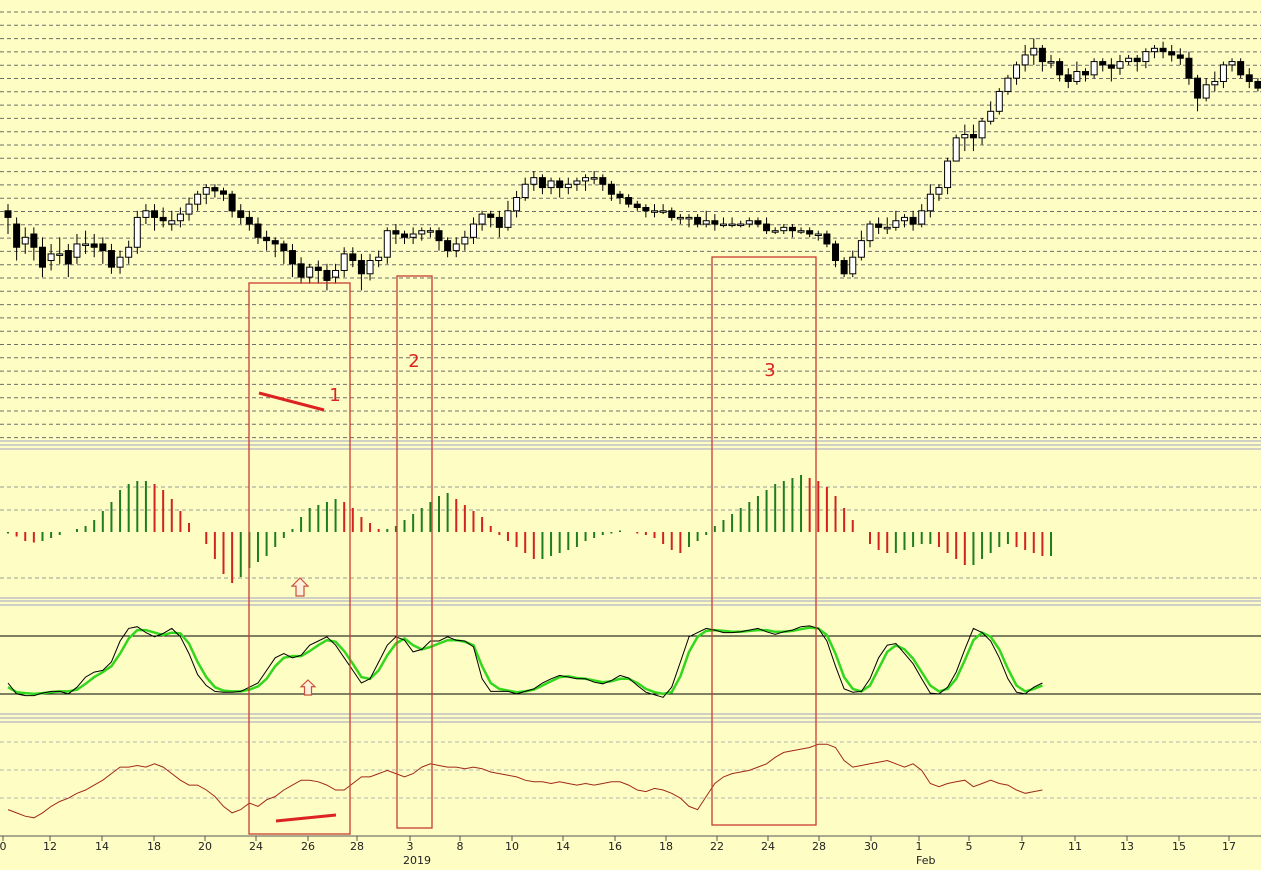 Image resolution: width=1261 pixels, height=870 pixels. What do you see at coordinates (925, 860) in the screenshot?
I see `month-label: Feb` at bounding box center [925, 860].